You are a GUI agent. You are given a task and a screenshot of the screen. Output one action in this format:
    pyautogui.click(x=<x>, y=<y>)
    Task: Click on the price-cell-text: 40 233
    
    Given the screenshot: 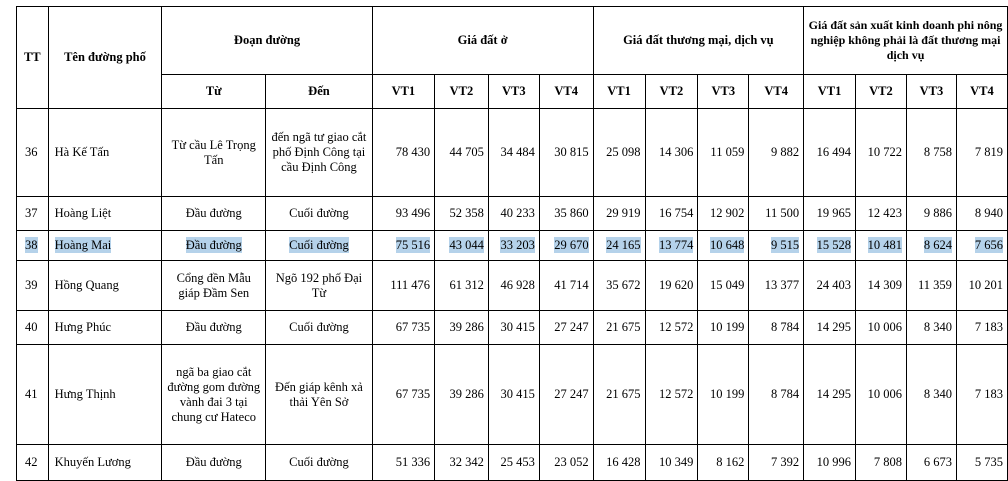 What is the action you would take?
    pyautogui.click(x=517, y=213)
    